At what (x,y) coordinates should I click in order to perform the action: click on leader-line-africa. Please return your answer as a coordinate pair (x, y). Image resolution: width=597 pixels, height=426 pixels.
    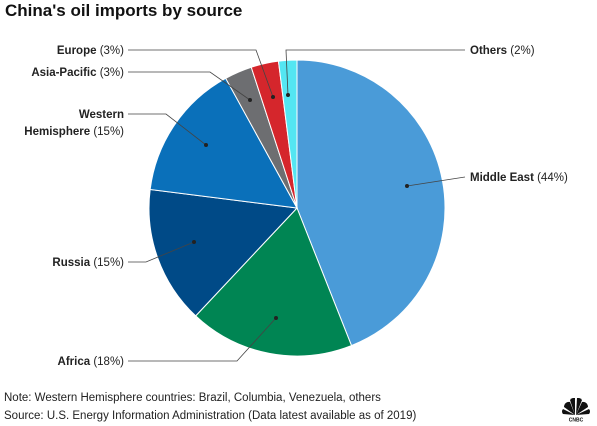
    Looking at the image, I should click on (202, 339).